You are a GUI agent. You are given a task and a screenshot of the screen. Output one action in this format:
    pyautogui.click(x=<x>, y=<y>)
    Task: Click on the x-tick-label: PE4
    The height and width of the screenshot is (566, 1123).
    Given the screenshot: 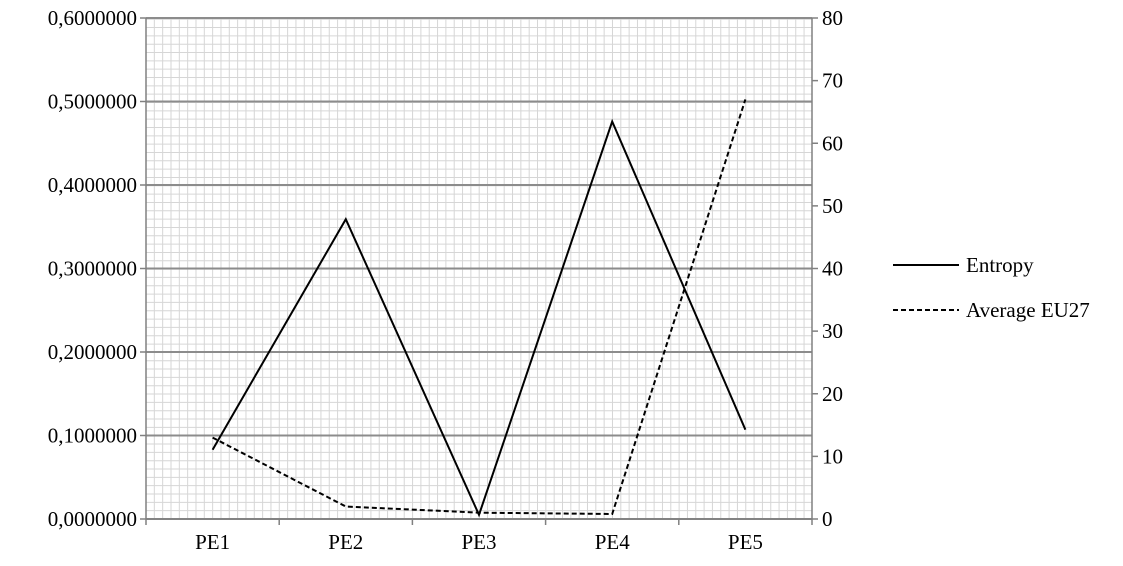 What is the action you would take?
    pyautogui.click(x=613, y=542)
    